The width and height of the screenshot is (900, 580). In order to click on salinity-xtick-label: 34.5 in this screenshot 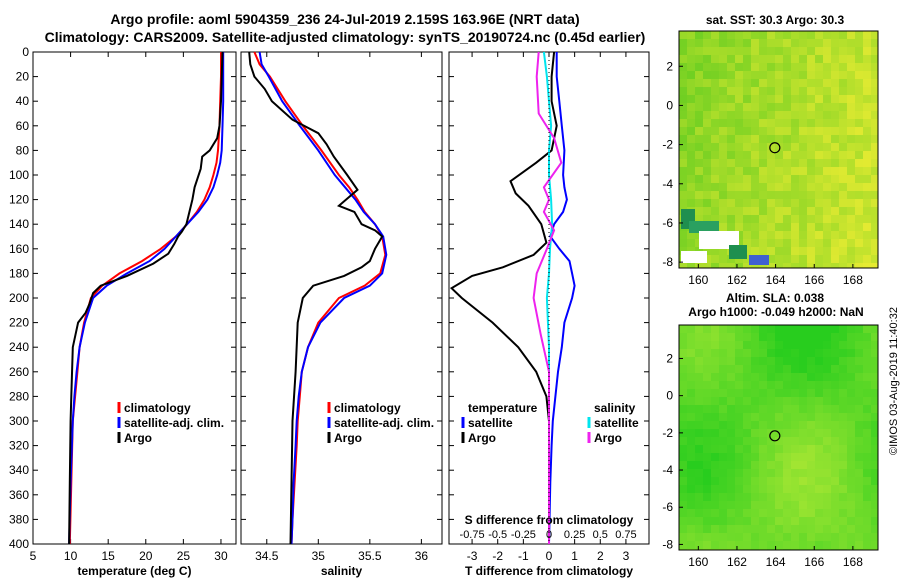, I will do `click(267, 556)`.